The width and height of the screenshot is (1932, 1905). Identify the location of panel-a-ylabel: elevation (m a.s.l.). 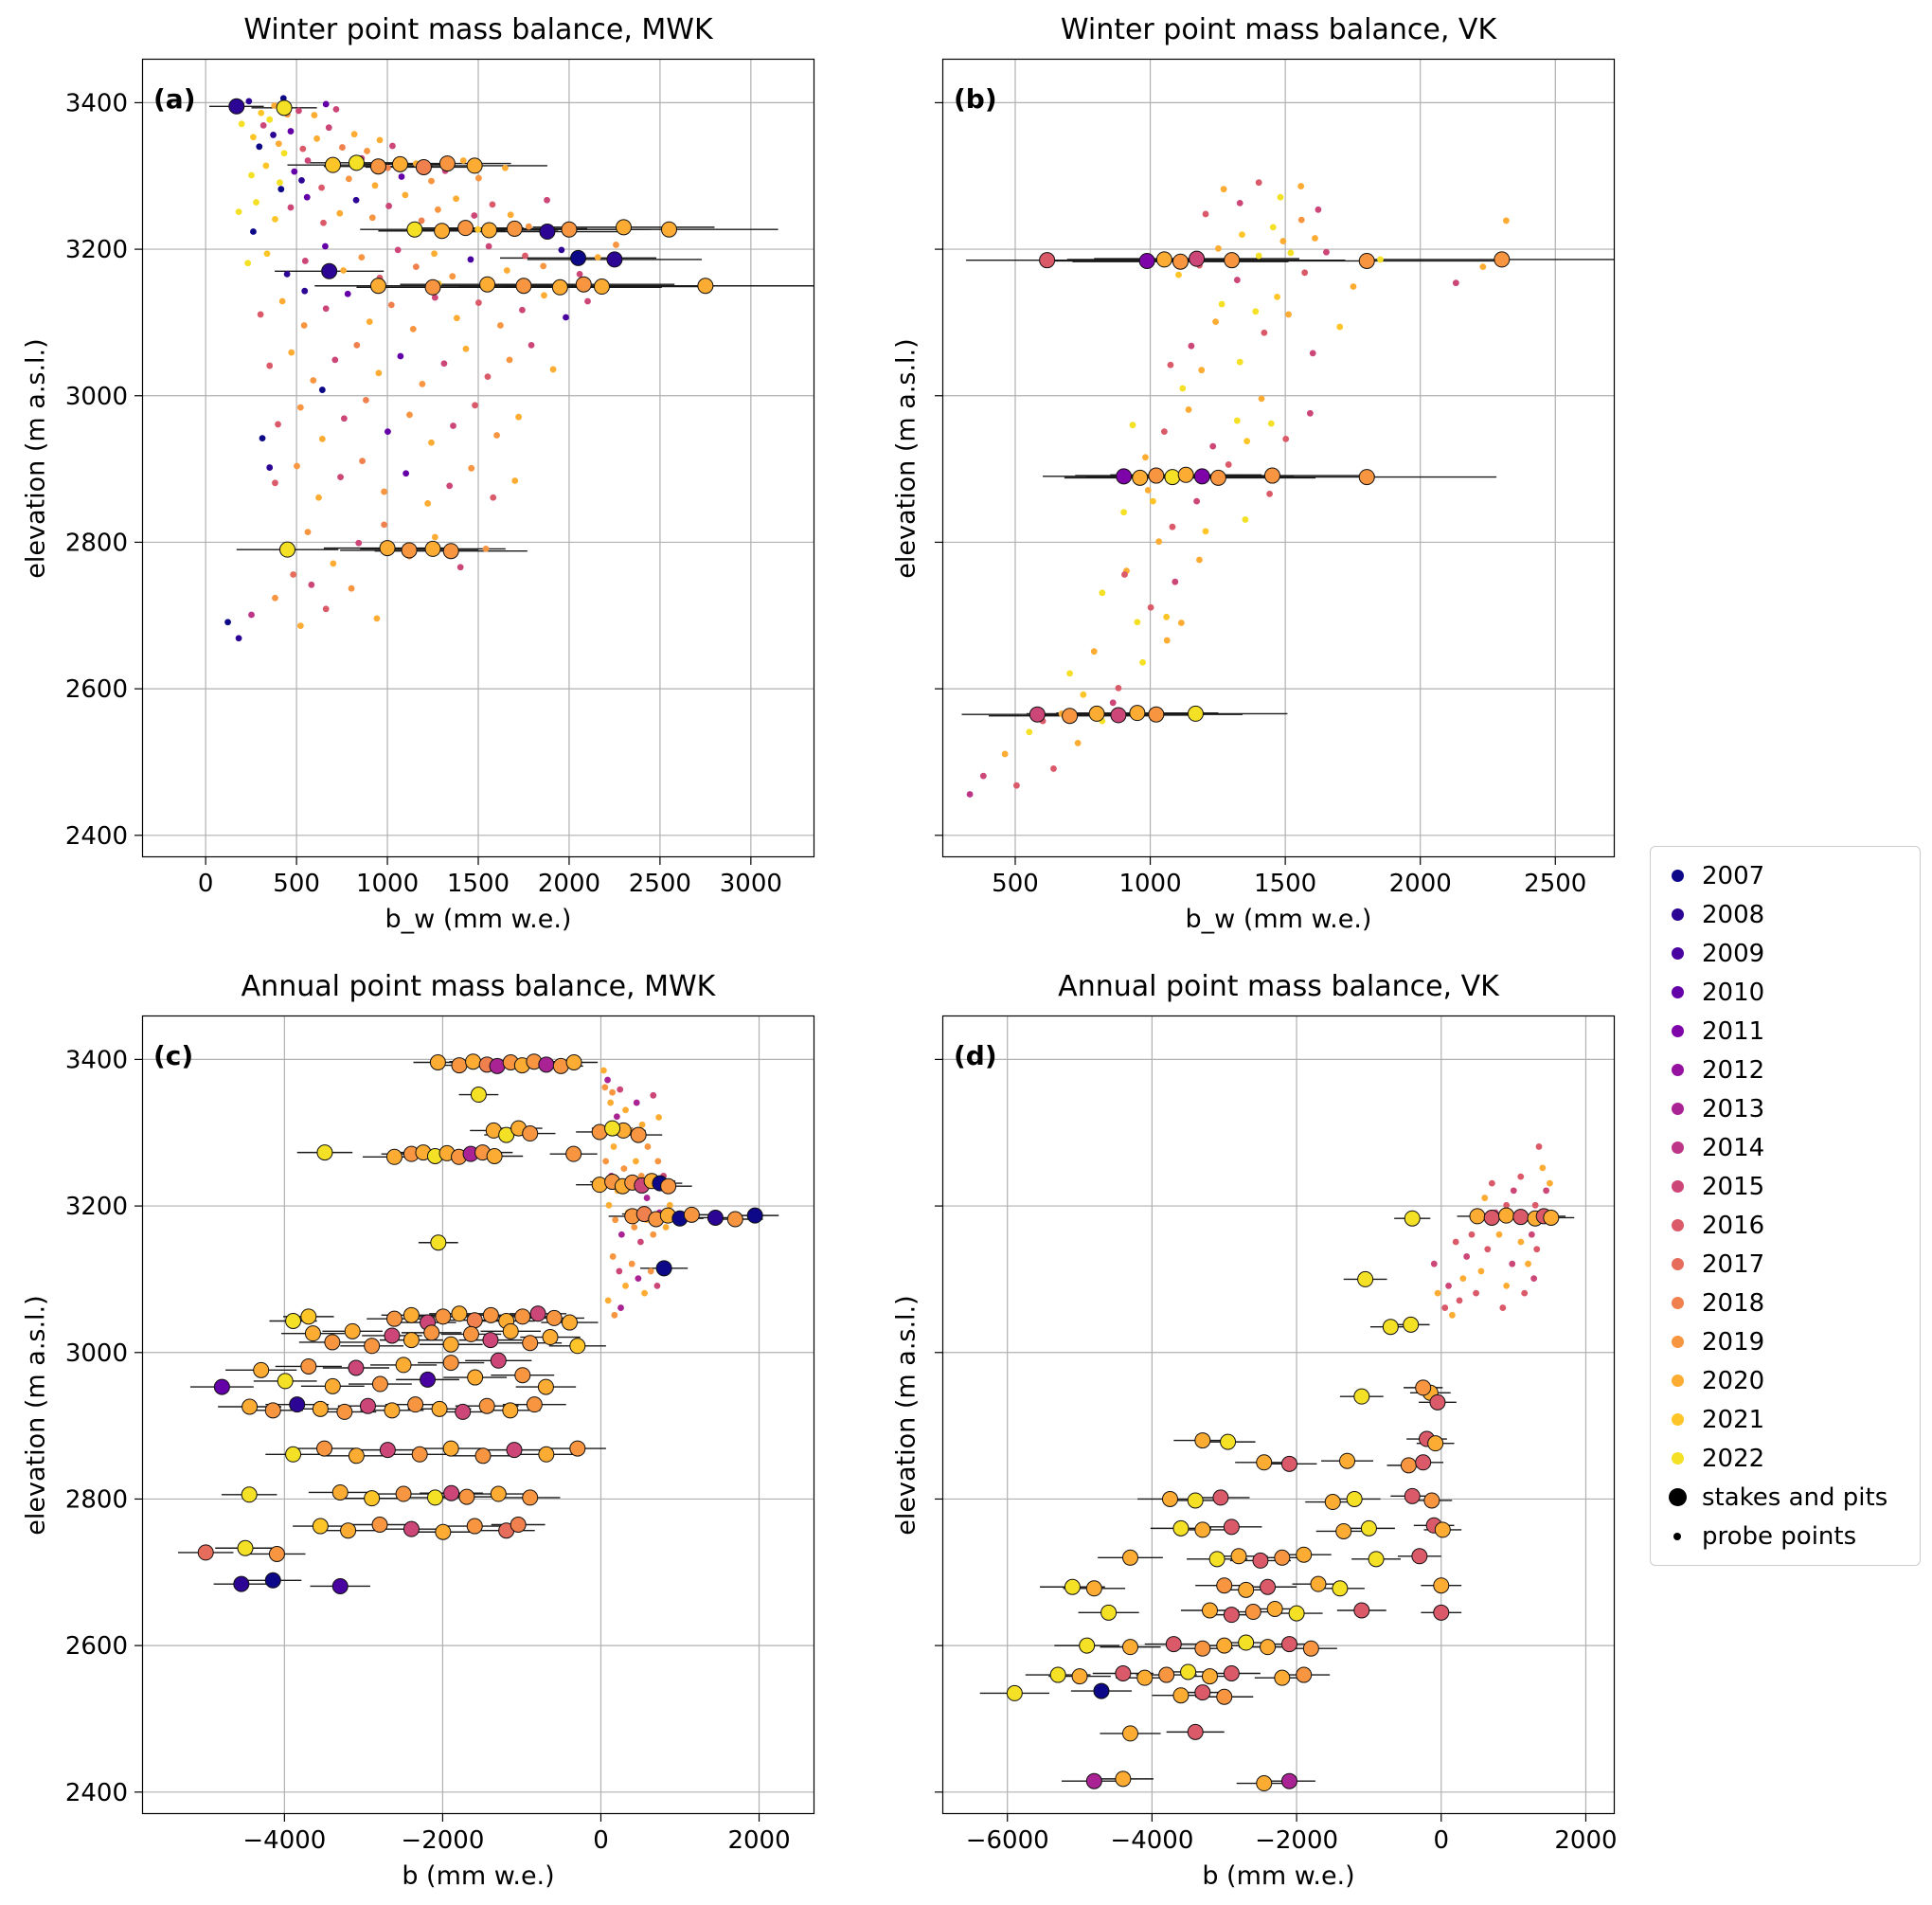
(36, 458).